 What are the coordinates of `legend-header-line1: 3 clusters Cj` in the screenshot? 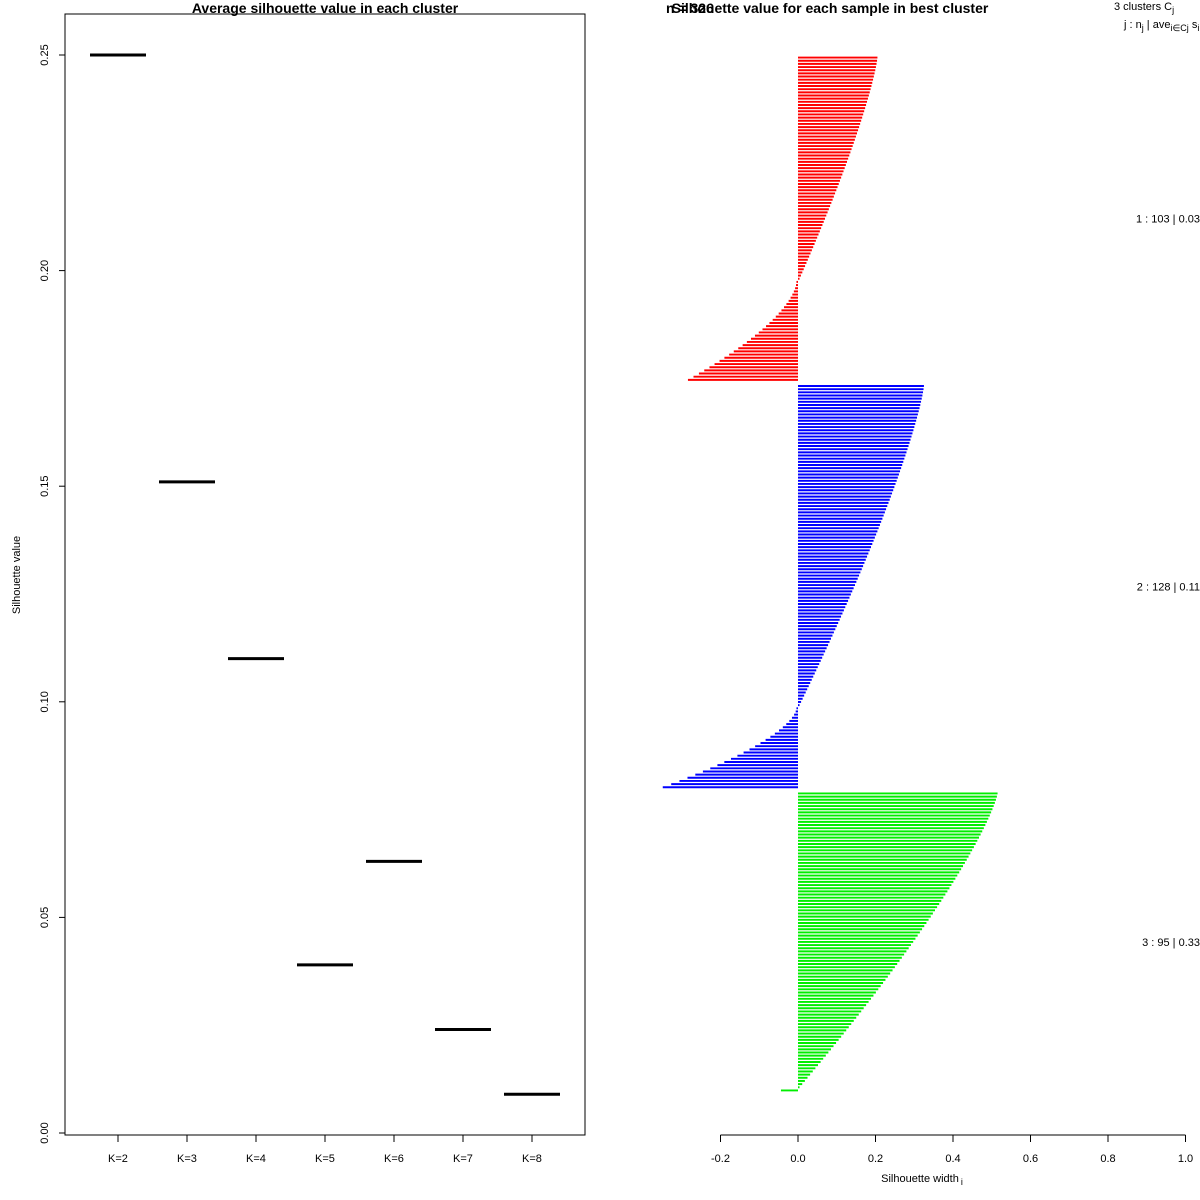 It's located at (1144, 8).